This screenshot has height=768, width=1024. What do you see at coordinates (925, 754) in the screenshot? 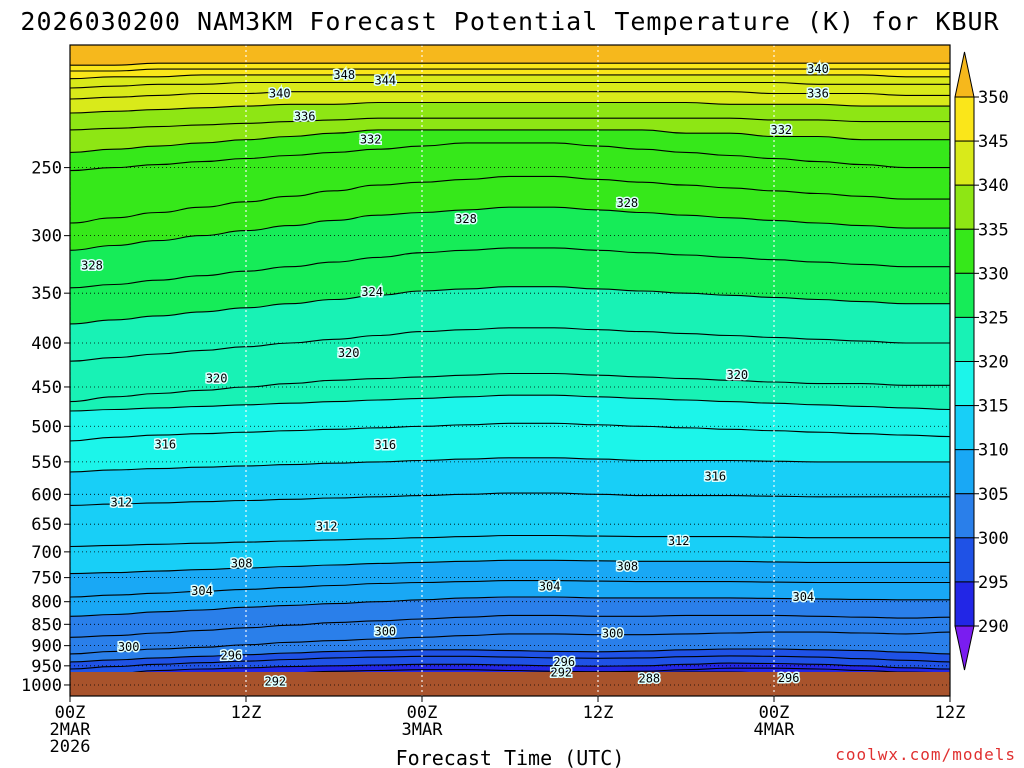
I see `credit-text: coolwx.com/models` at bounding box center [925, 754].